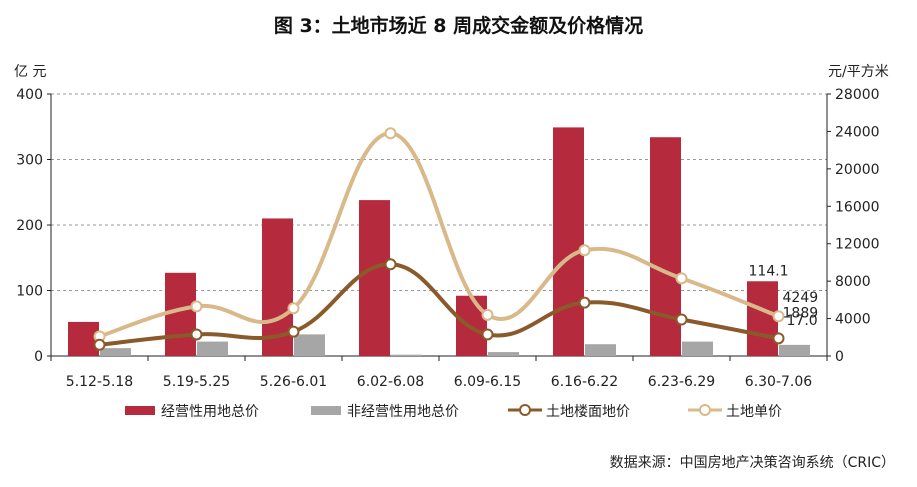  What do you see at coordinates (769, 271) in the screenshot?
I see `data-label: 114.1` at bounding box center [769, 271].